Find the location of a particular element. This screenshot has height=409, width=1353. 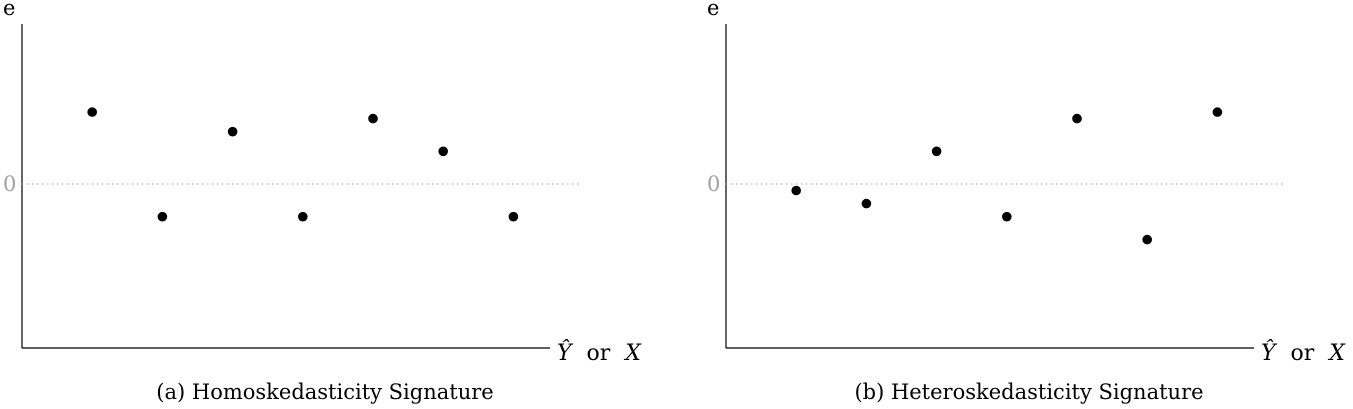

panel-caption: (a) Homoskedasticity Signature is located at coordinates (324, 392).